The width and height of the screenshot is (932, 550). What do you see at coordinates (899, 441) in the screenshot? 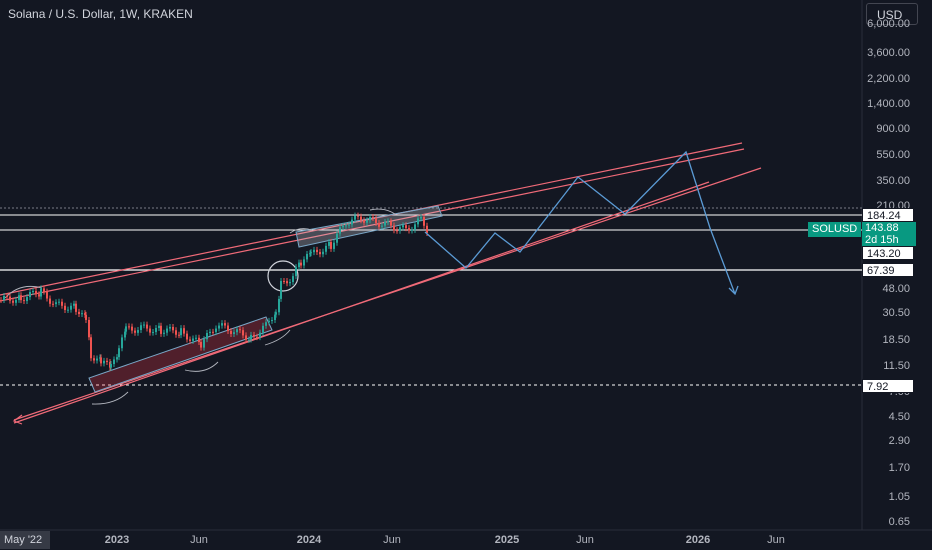
I see `price-axis-label: 2.90` at bounding box center [899, 441].